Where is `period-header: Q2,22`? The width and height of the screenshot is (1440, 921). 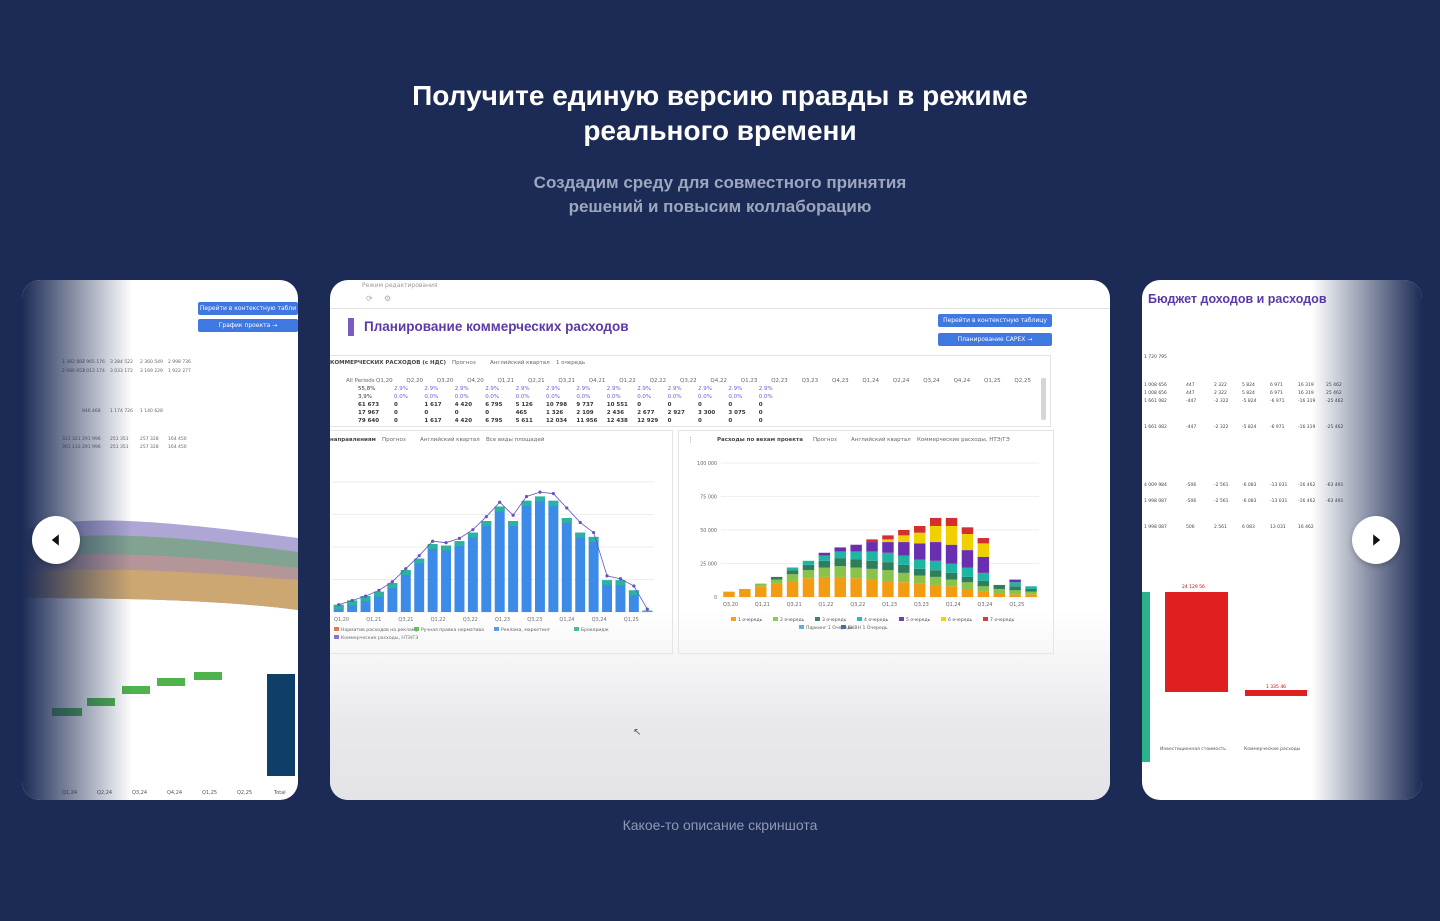 period-header: Q2,22 is located at coordinates (658, 381).